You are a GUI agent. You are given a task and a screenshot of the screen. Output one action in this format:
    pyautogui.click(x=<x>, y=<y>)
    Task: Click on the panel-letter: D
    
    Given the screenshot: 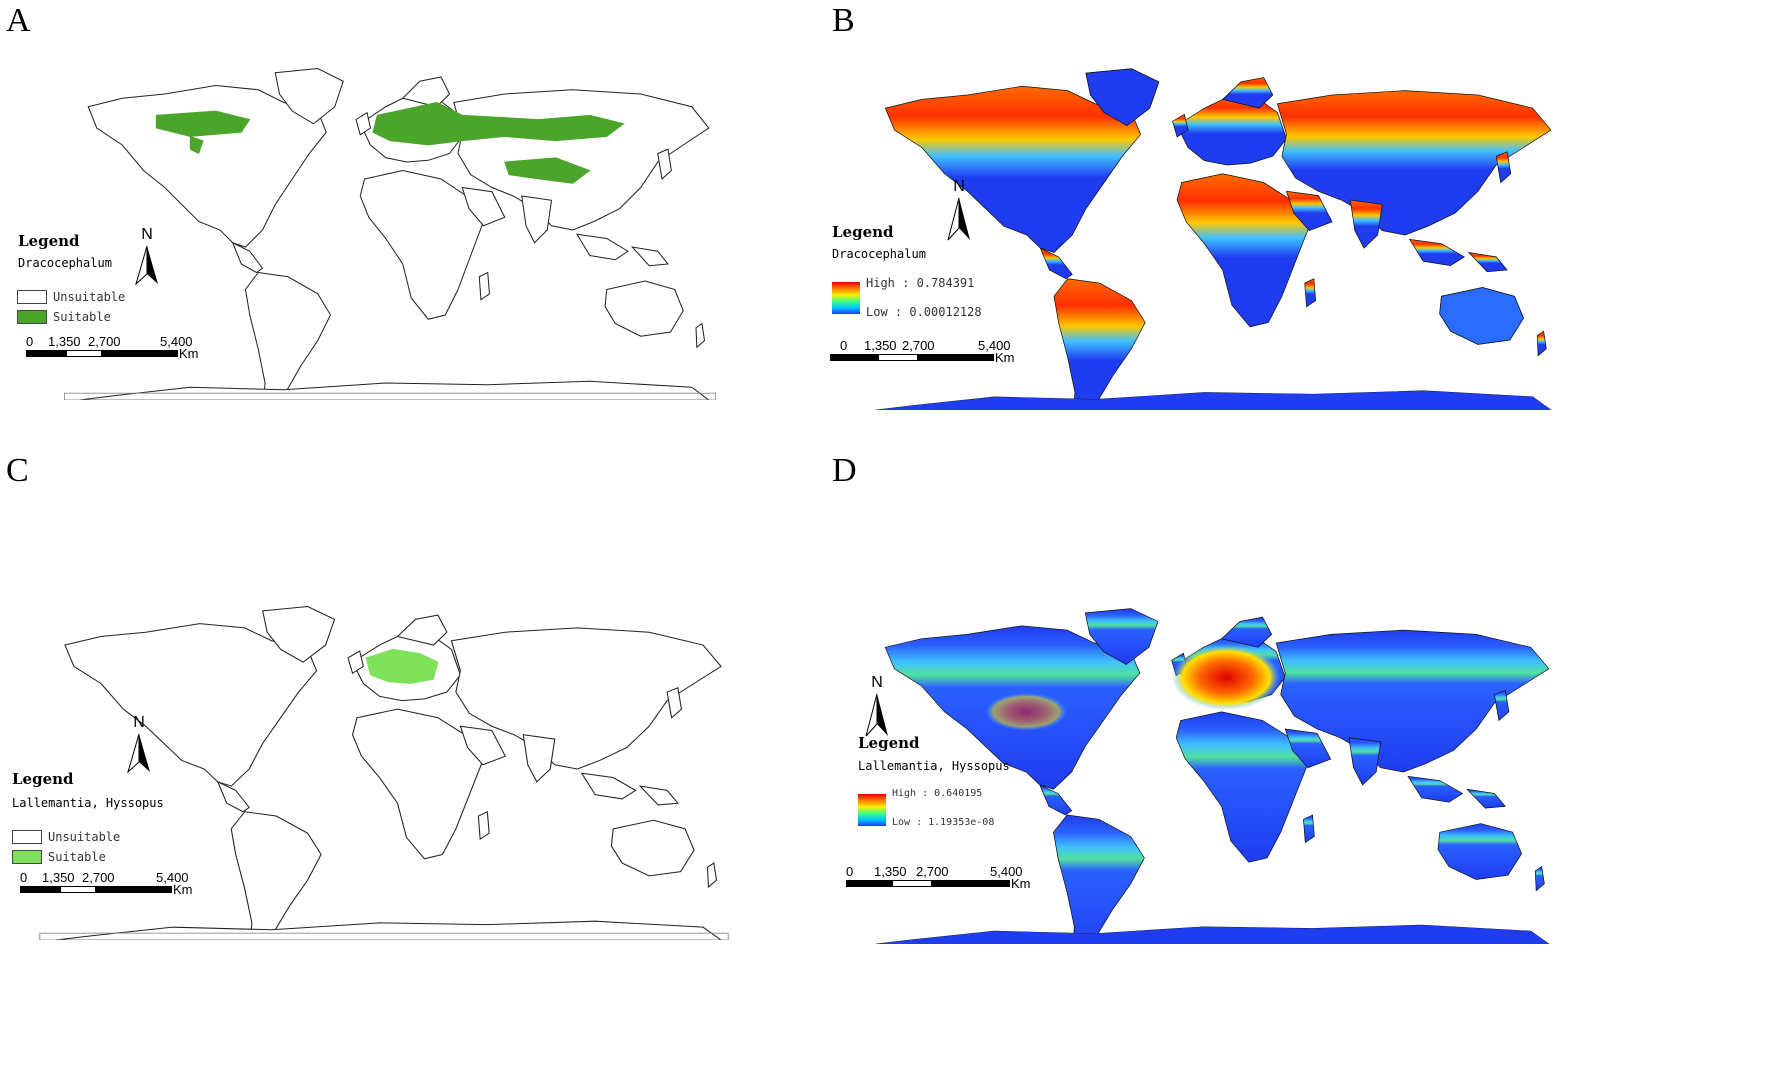 What is the action you would take?
    pyautogui.click(x=844, y=470)
    